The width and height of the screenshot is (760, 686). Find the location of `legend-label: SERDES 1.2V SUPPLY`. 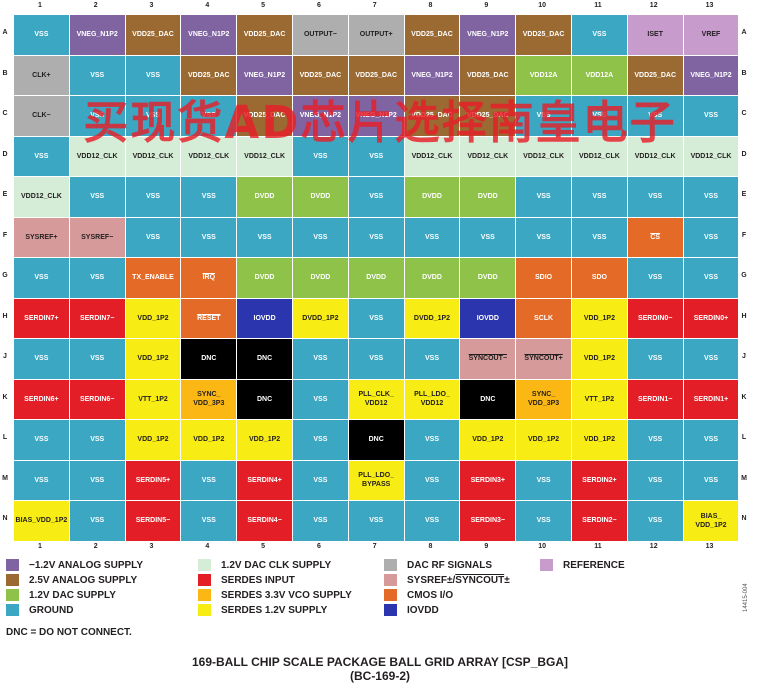

legend-label: SERDES 1.2V SUPPLY is located at coordinates (274, 610).